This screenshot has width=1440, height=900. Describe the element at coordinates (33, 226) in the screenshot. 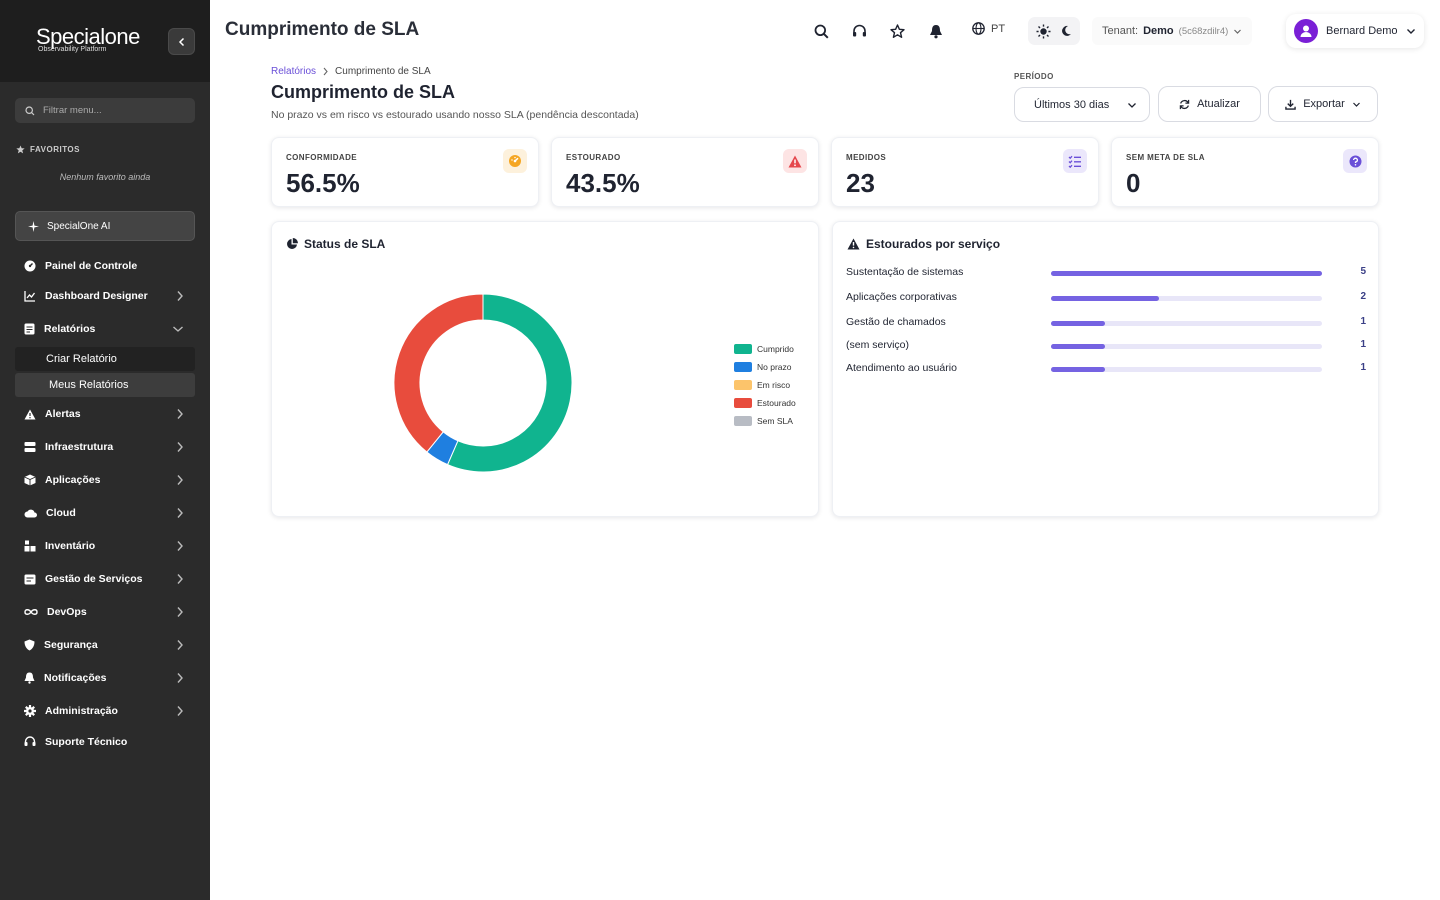

I see `sparkle-icon` at that location.